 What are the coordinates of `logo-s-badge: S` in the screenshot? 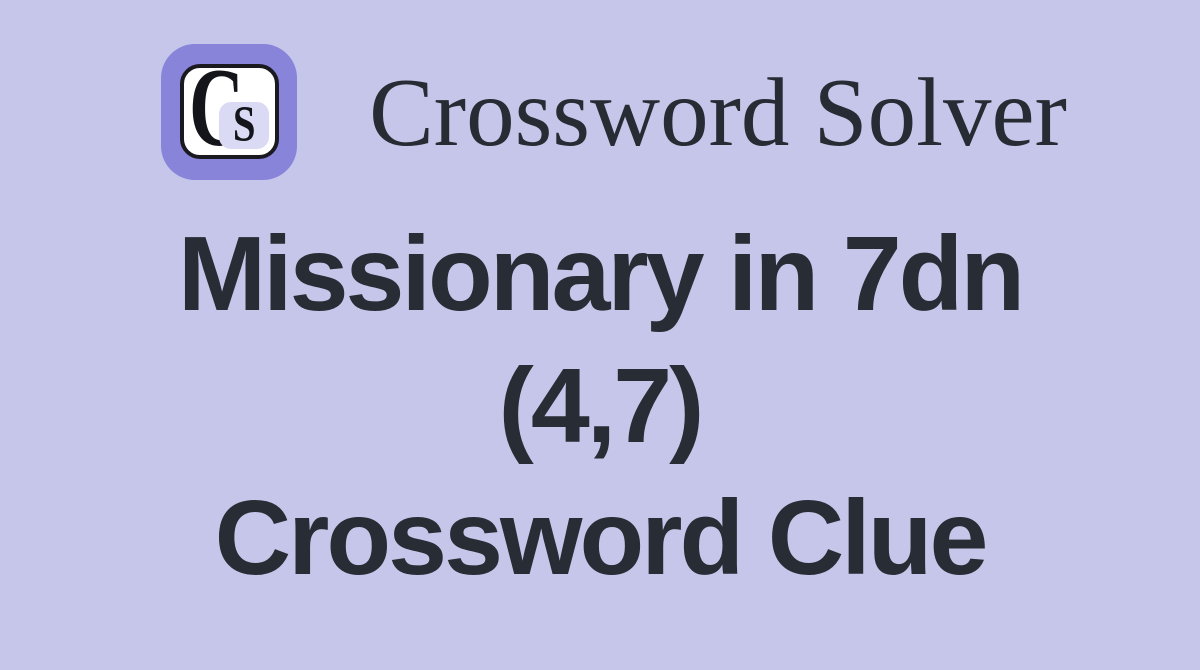 It's located at (244, 125).